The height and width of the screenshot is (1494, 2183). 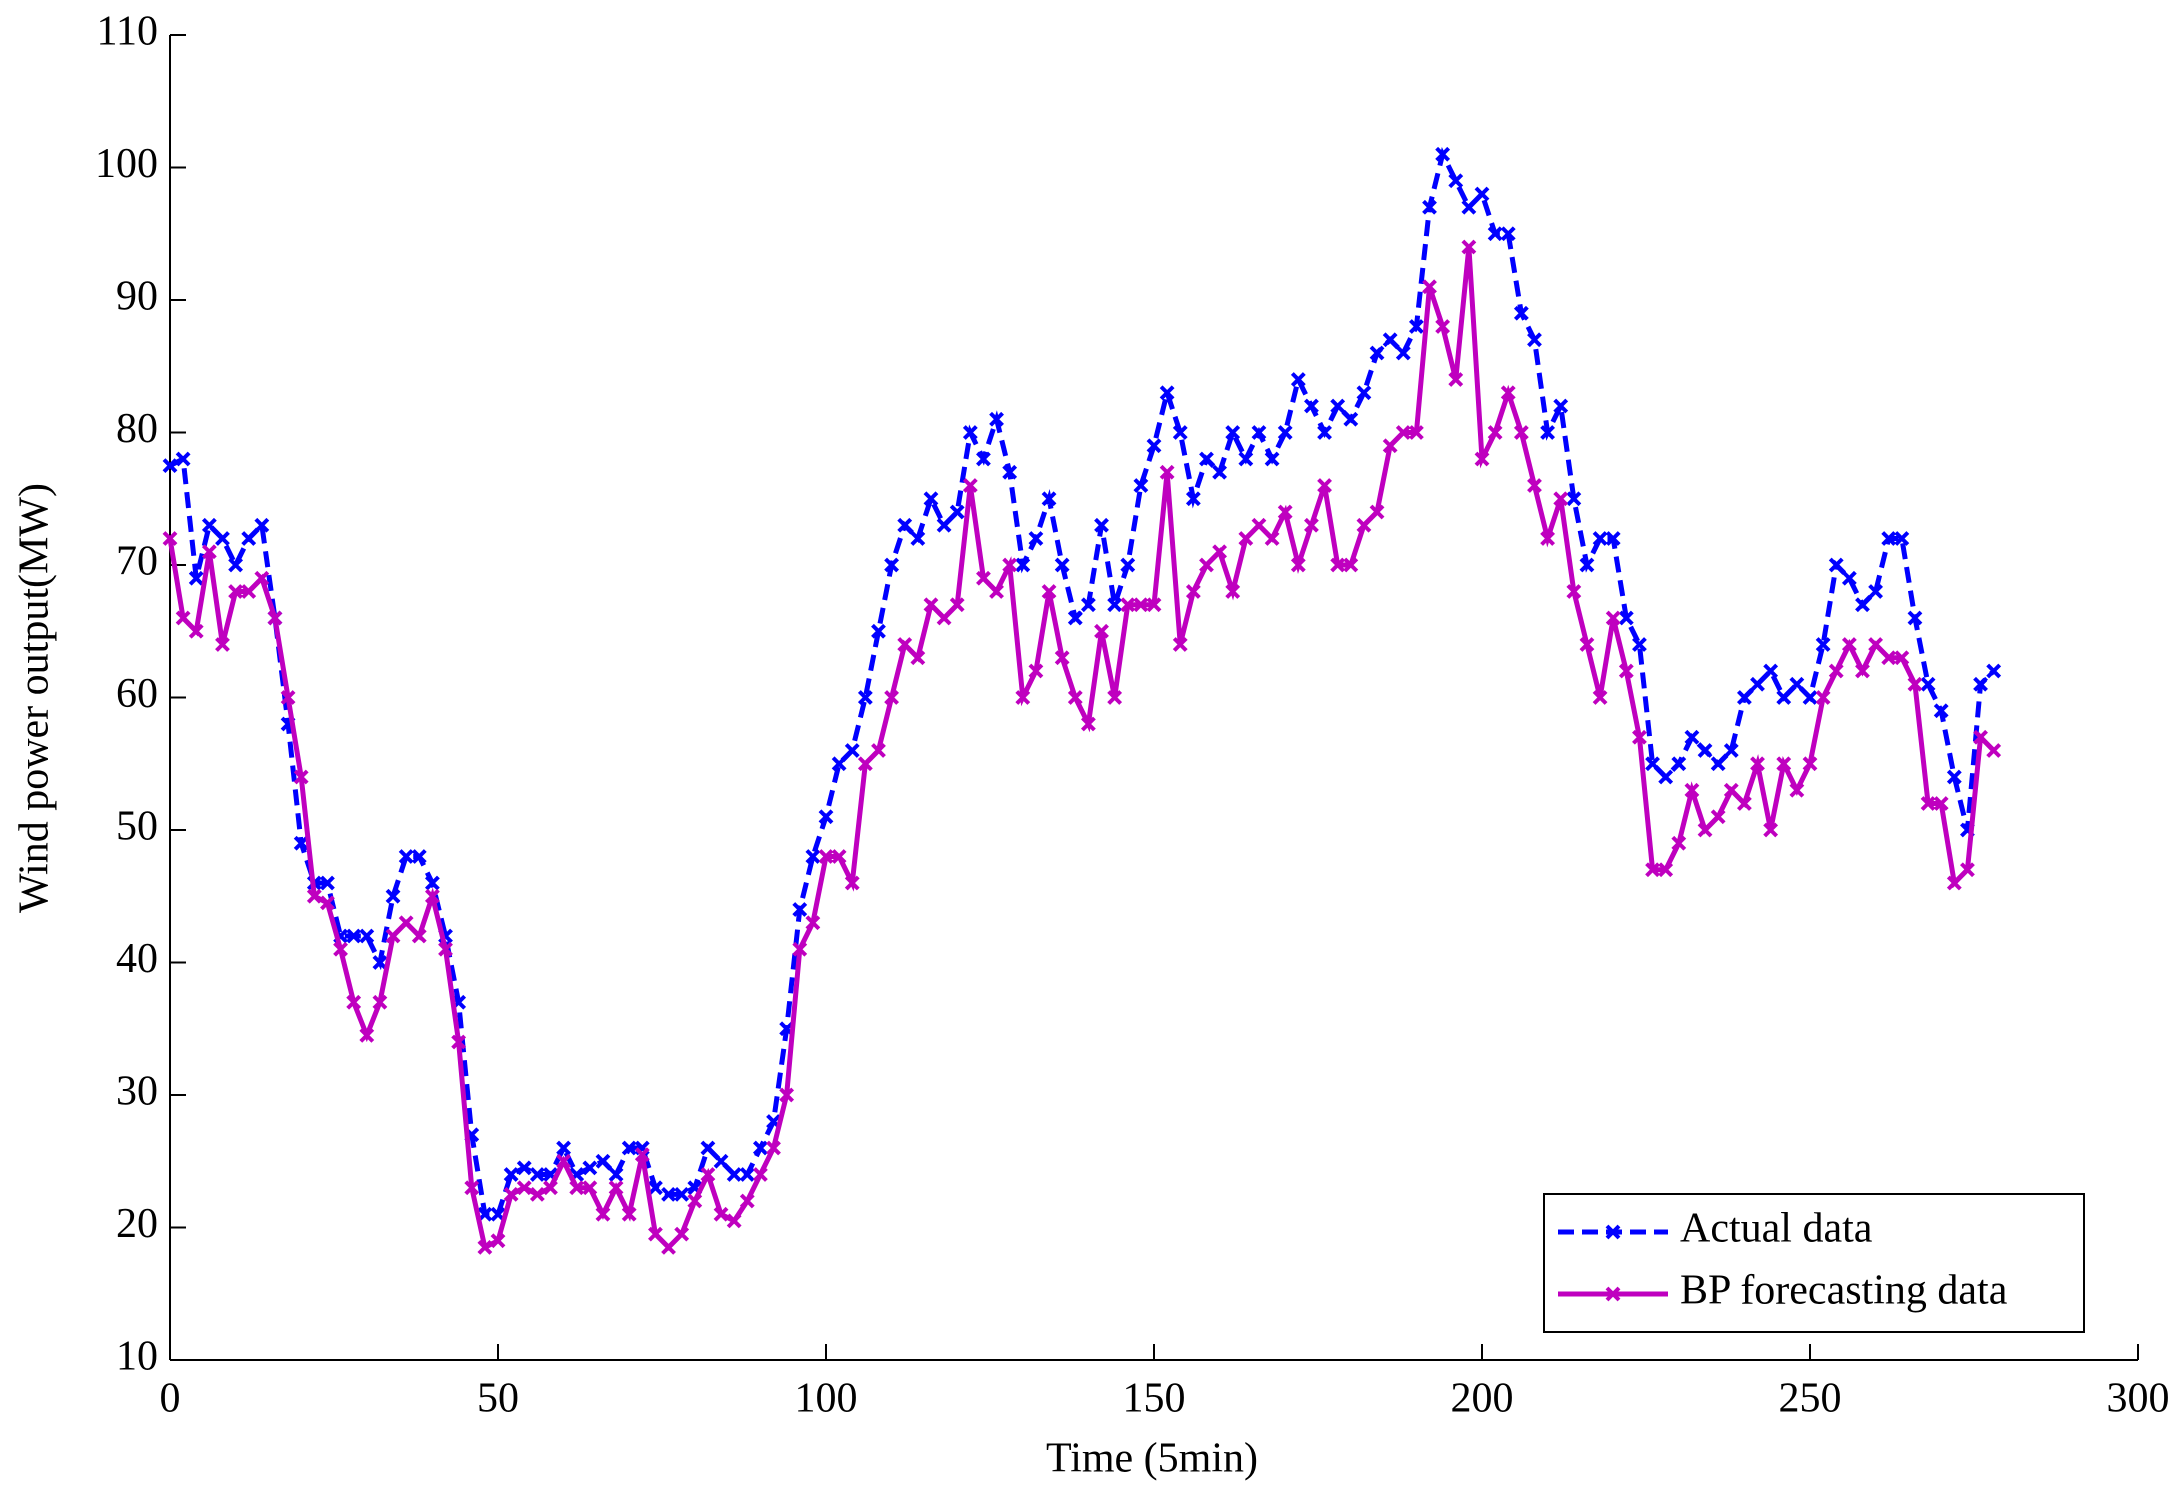 I want to click on x-tick-label: 100, so click(x=826, y=1399).